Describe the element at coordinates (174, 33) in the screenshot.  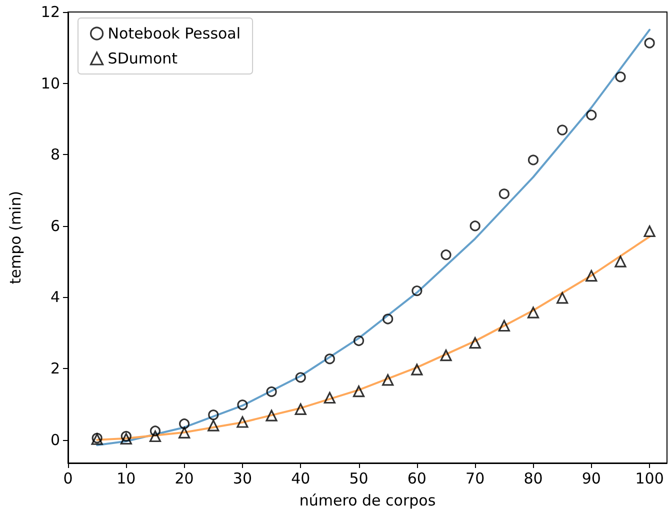
I see `legend-label: Notebook Pessoal` at that location.